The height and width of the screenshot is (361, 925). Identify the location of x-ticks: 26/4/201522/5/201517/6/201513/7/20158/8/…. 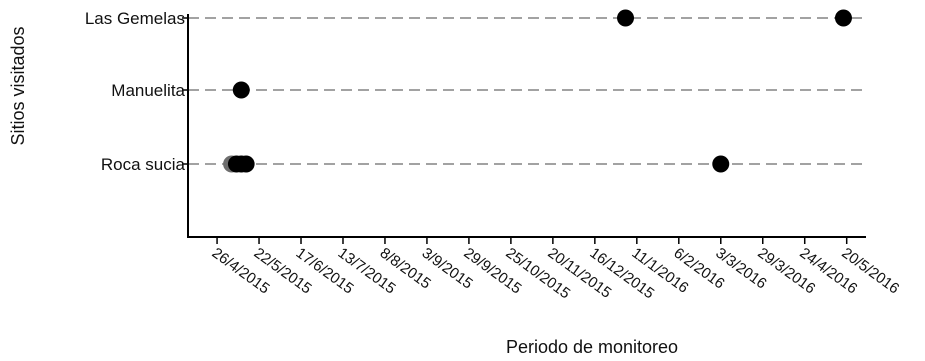
(555, 269).